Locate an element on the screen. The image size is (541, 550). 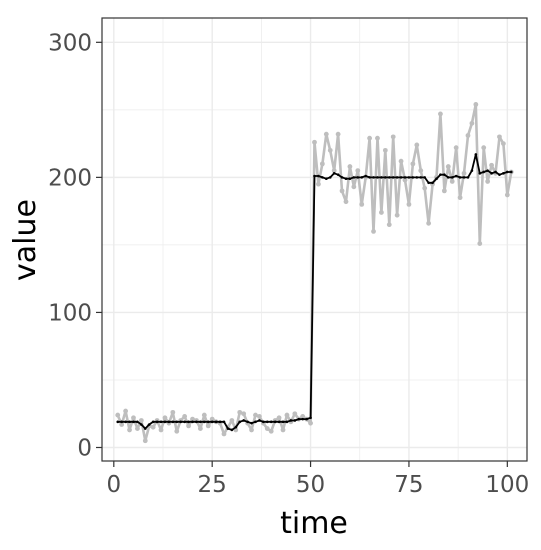
x-tick-label: 75 is located at coordinates (408, 485).